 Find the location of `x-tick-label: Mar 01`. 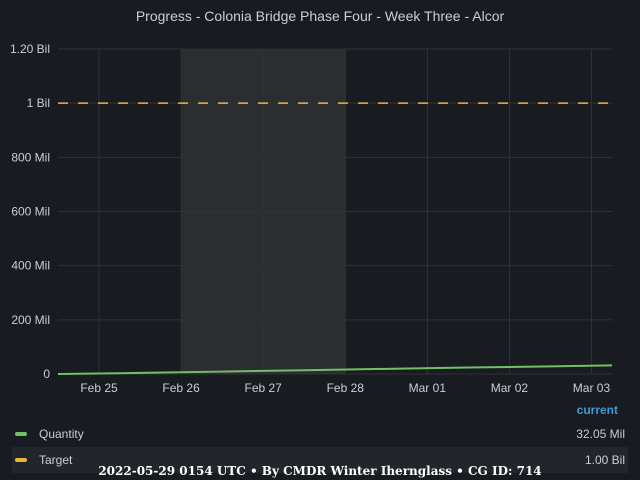

x-tick-label: Mar 01 is located at coordinates (428, 388).